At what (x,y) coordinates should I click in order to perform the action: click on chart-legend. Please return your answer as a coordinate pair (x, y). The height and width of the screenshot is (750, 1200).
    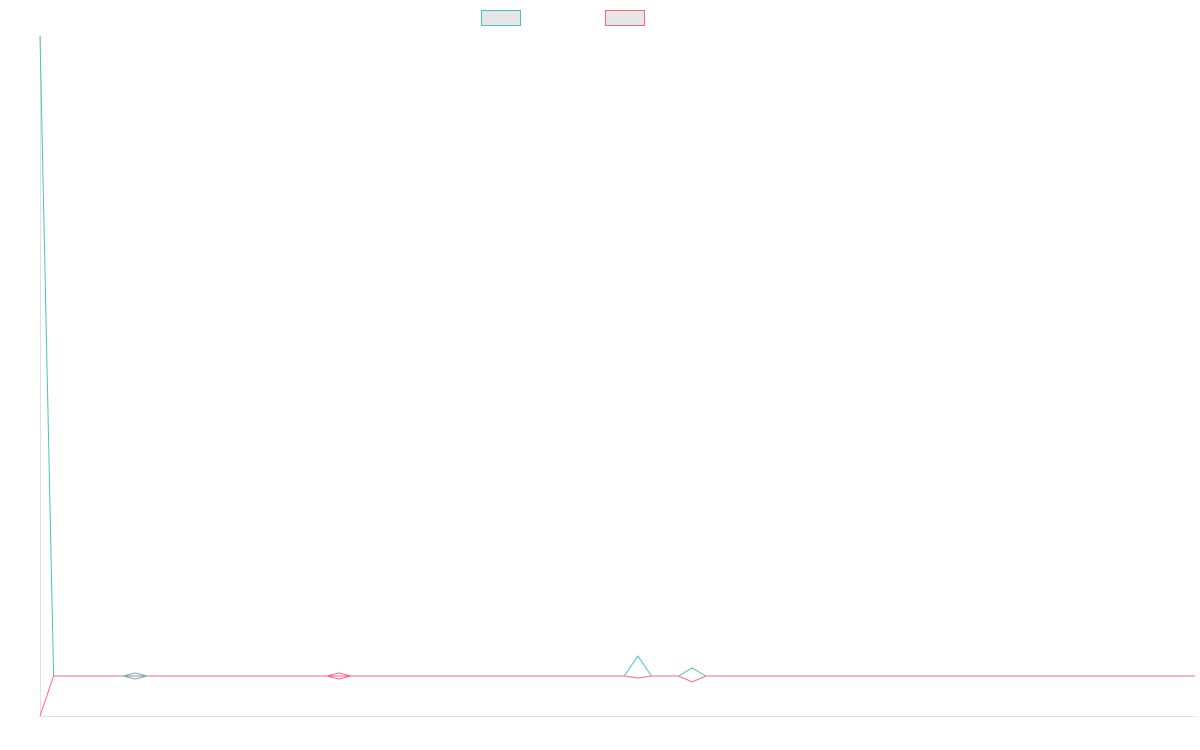
    Looking at the image, I should click on (563, 18).